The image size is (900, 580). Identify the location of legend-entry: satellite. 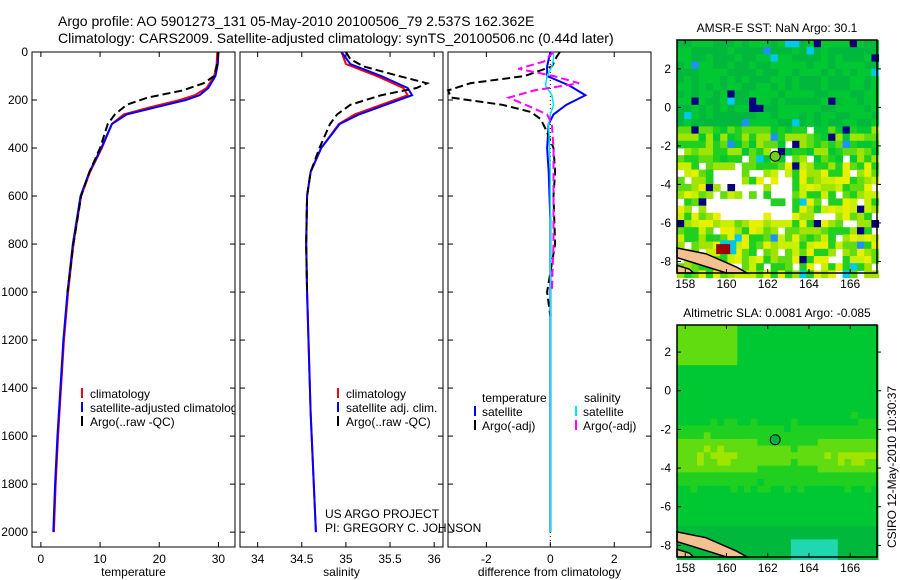
(502, 412).